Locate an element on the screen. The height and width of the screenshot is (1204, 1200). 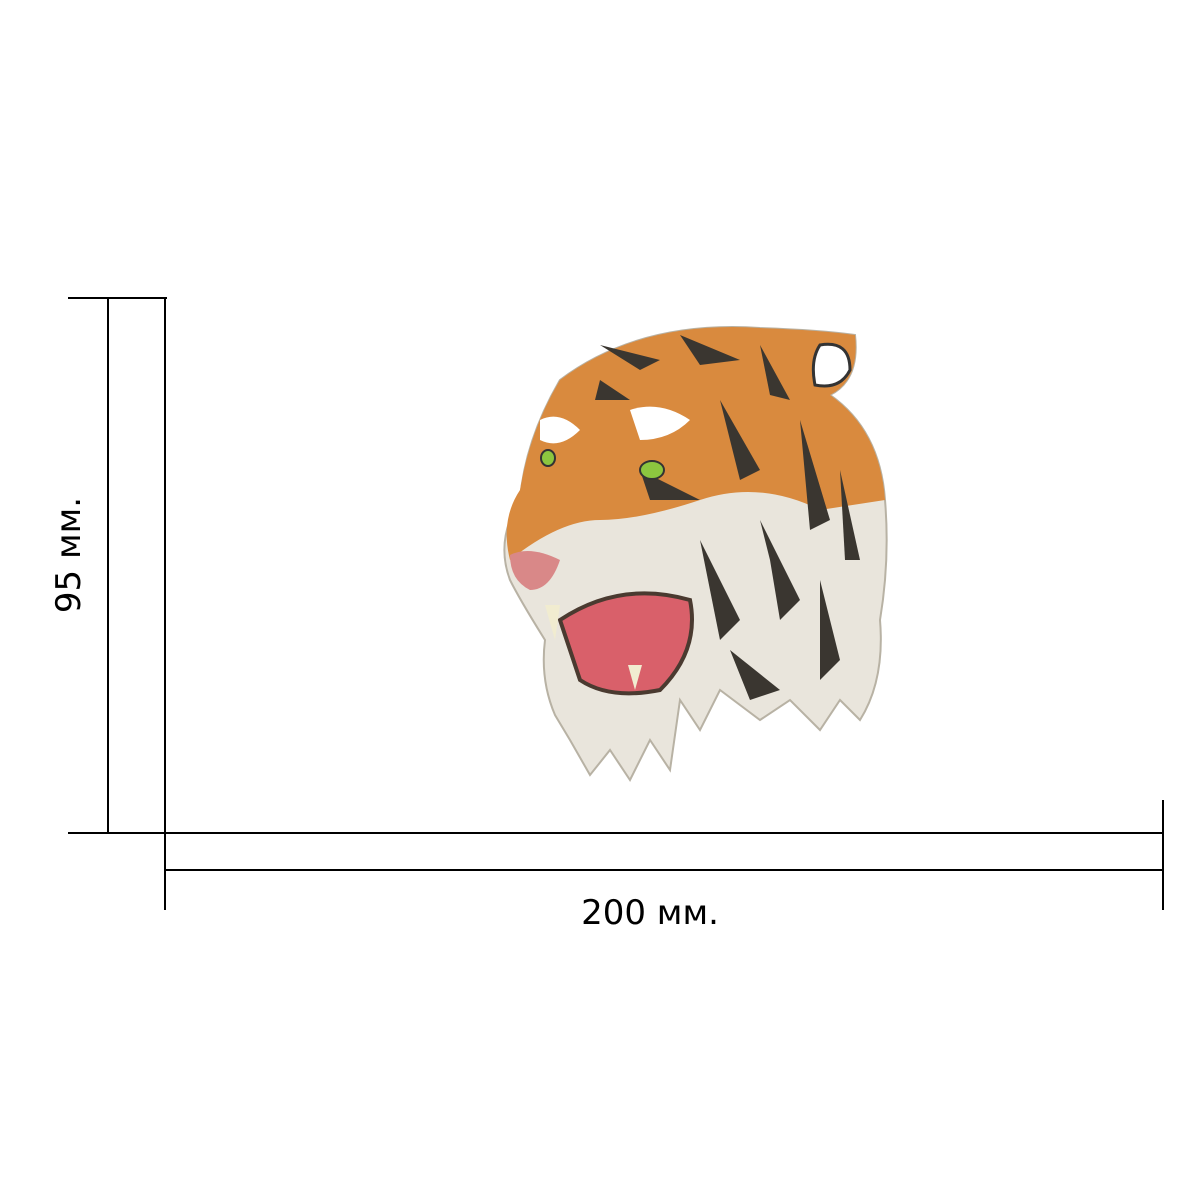
width-label: 200 мм. is located at coordinates (650, 913).